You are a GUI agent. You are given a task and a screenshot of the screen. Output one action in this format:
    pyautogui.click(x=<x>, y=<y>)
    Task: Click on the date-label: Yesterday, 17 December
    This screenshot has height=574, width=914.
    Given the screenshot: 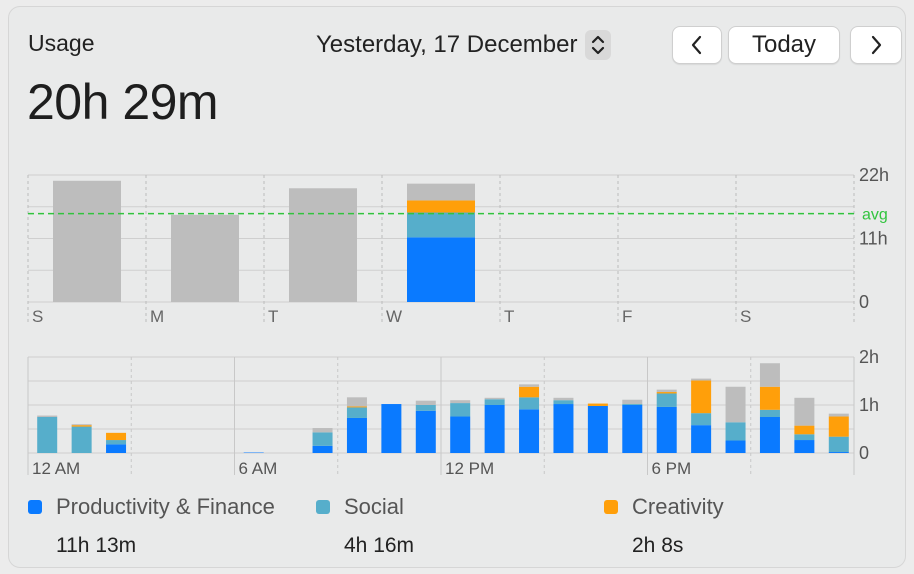 What is the action you would take?
    pyautogui.click(x=447, y=44)
    